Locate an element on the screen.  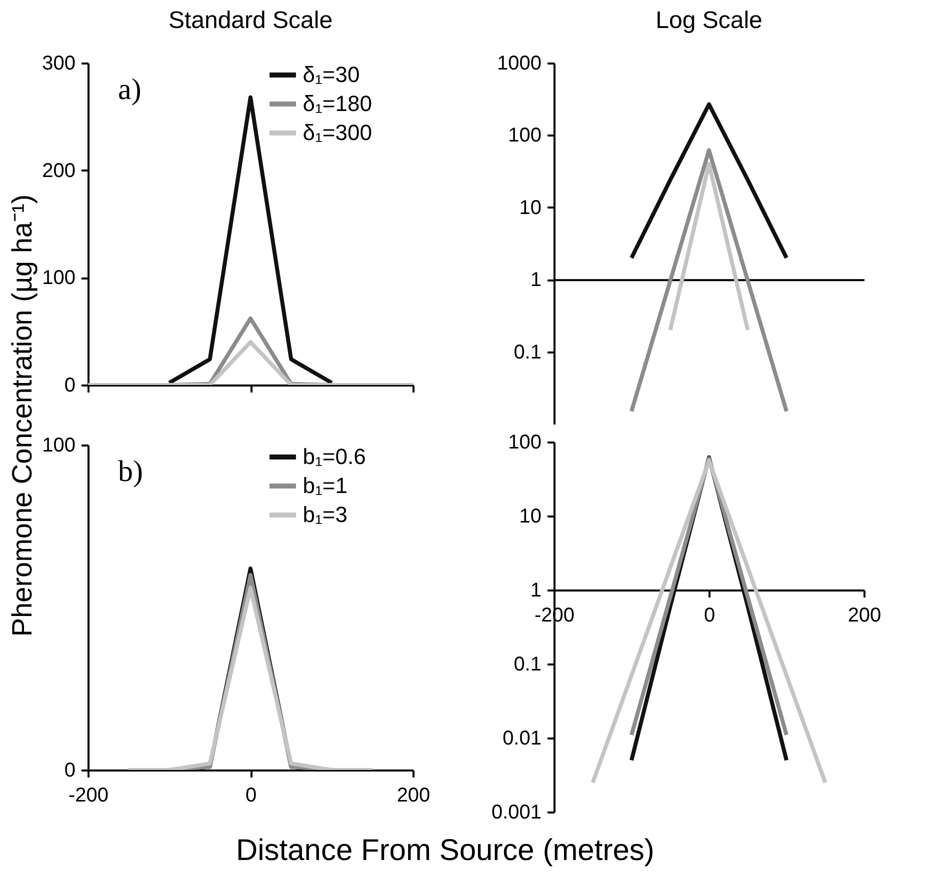
y-axis-title: Pheromone Concentration (µg ha⁻¹) is located at coordinates (22, 415).